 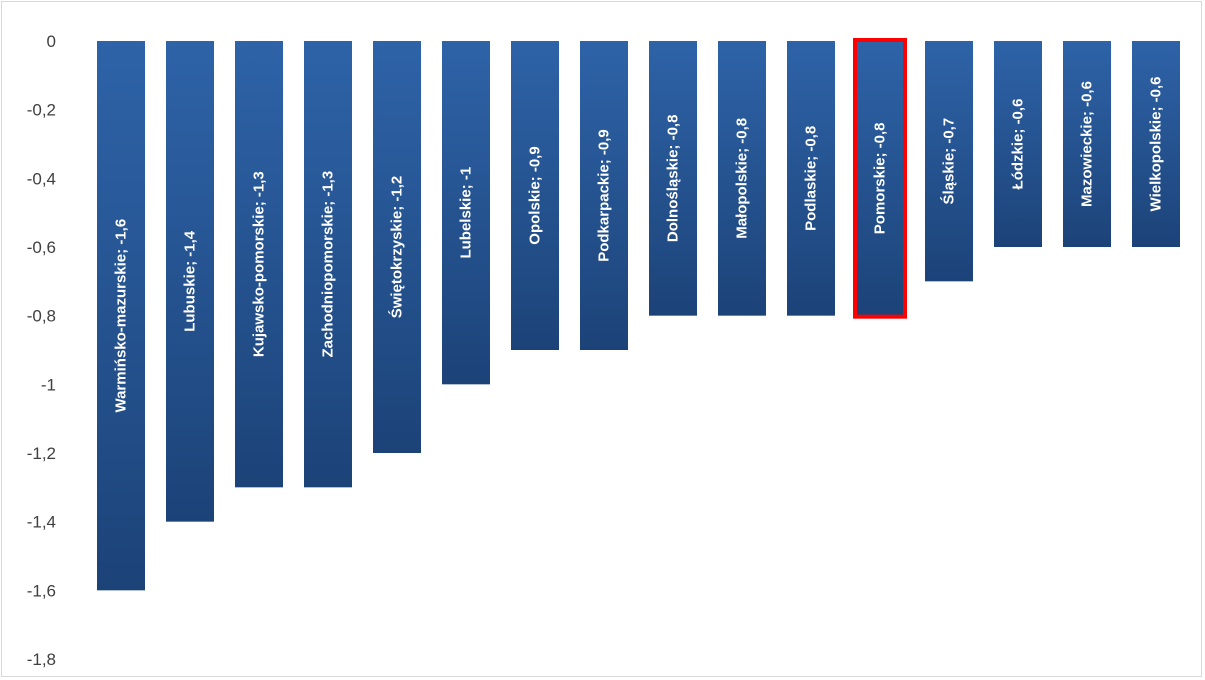 What do you see at coordinates (51, 41) in the screenshot?
I see `y-tick-label: 0` at bounding box center [51, 41].